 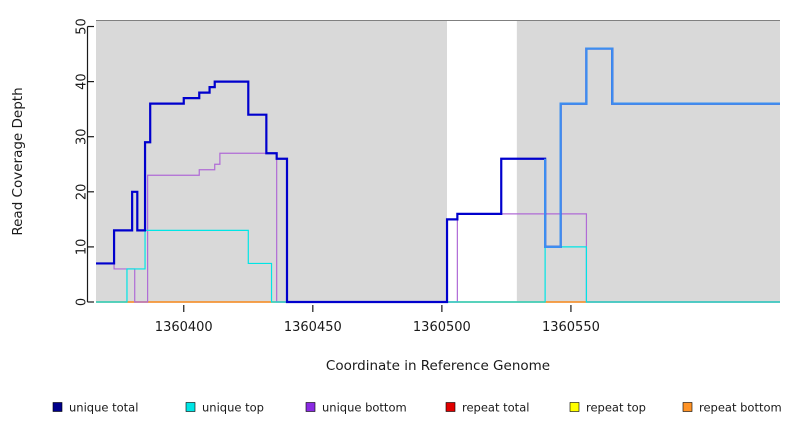 I want to click on y-tick-label: 50, so click(x=82, y=26).